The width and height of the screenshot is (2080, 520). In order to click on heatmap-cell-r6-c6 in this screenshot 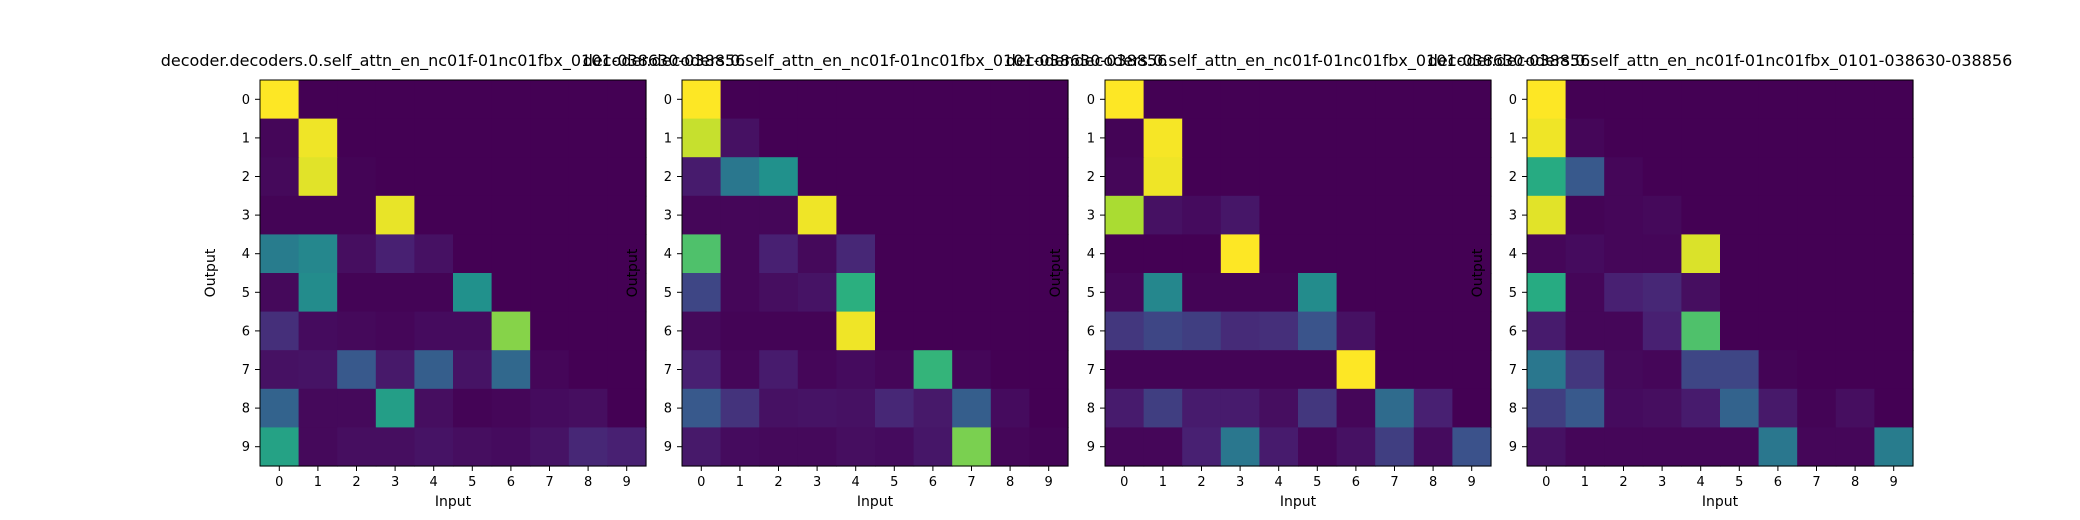, I will do `click(1778, 331)`.